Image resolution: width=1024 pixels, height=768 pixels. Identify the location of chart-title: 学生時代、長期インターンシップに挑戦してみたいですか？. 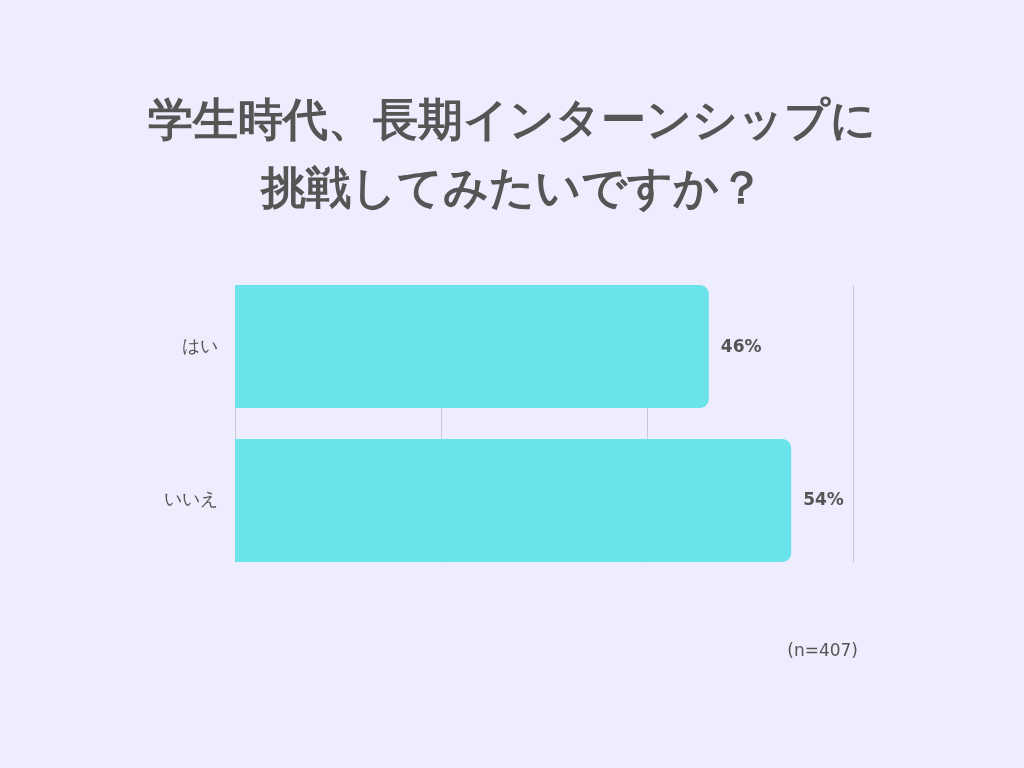
(512, 154).